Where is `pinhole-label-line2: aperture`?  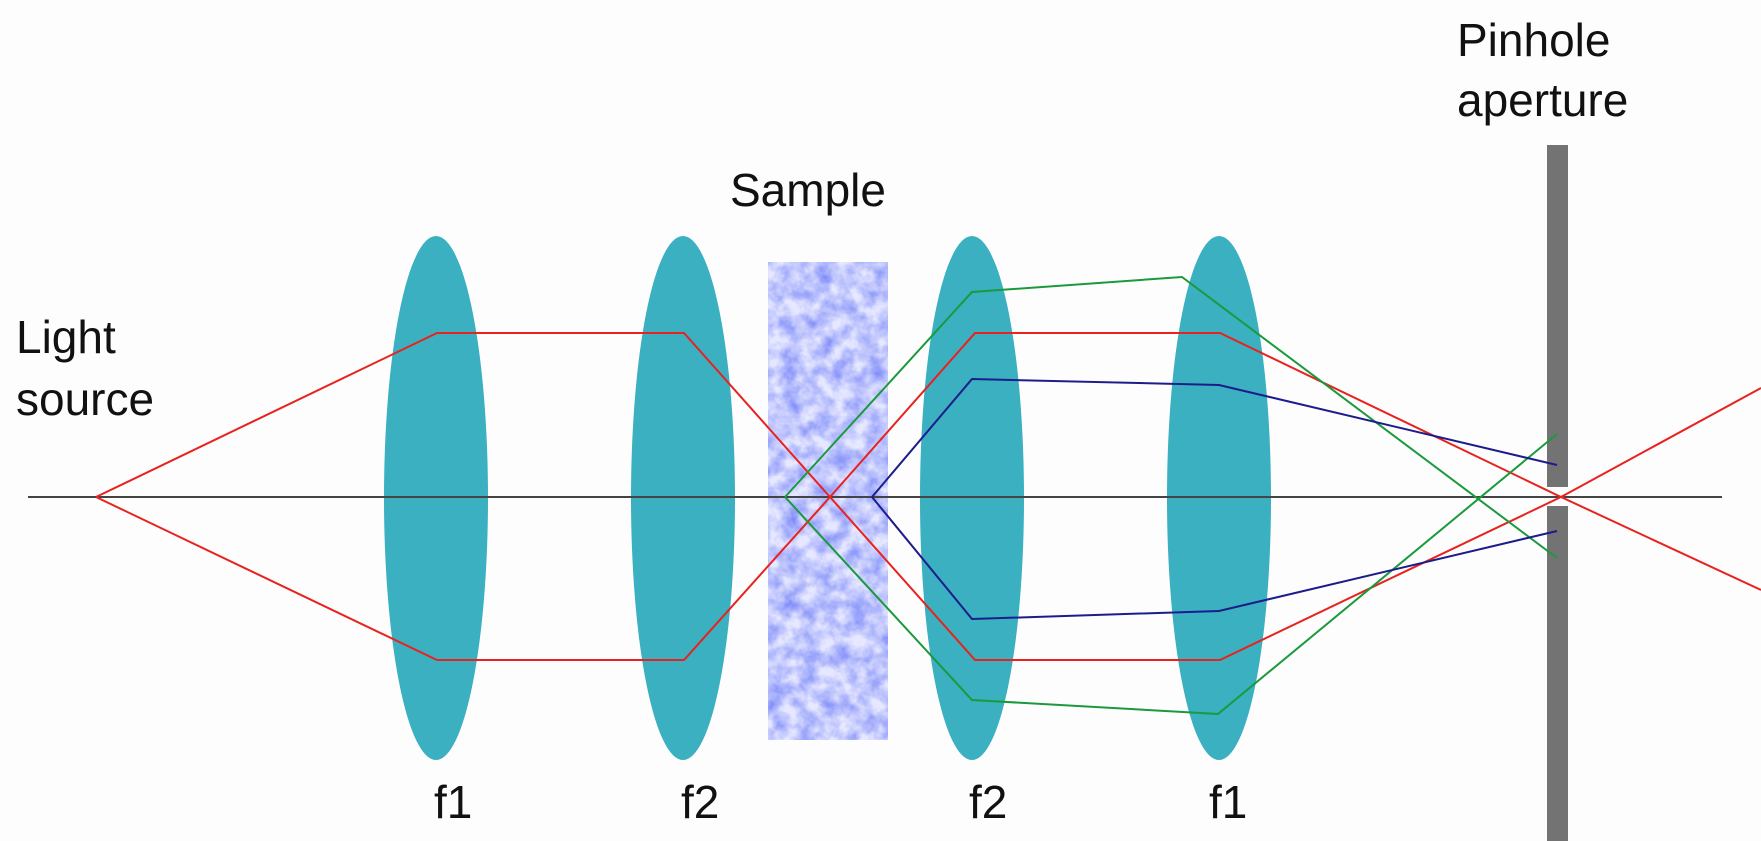
pinhole-label-line2: aperture is located at coordinates (1542, 100).